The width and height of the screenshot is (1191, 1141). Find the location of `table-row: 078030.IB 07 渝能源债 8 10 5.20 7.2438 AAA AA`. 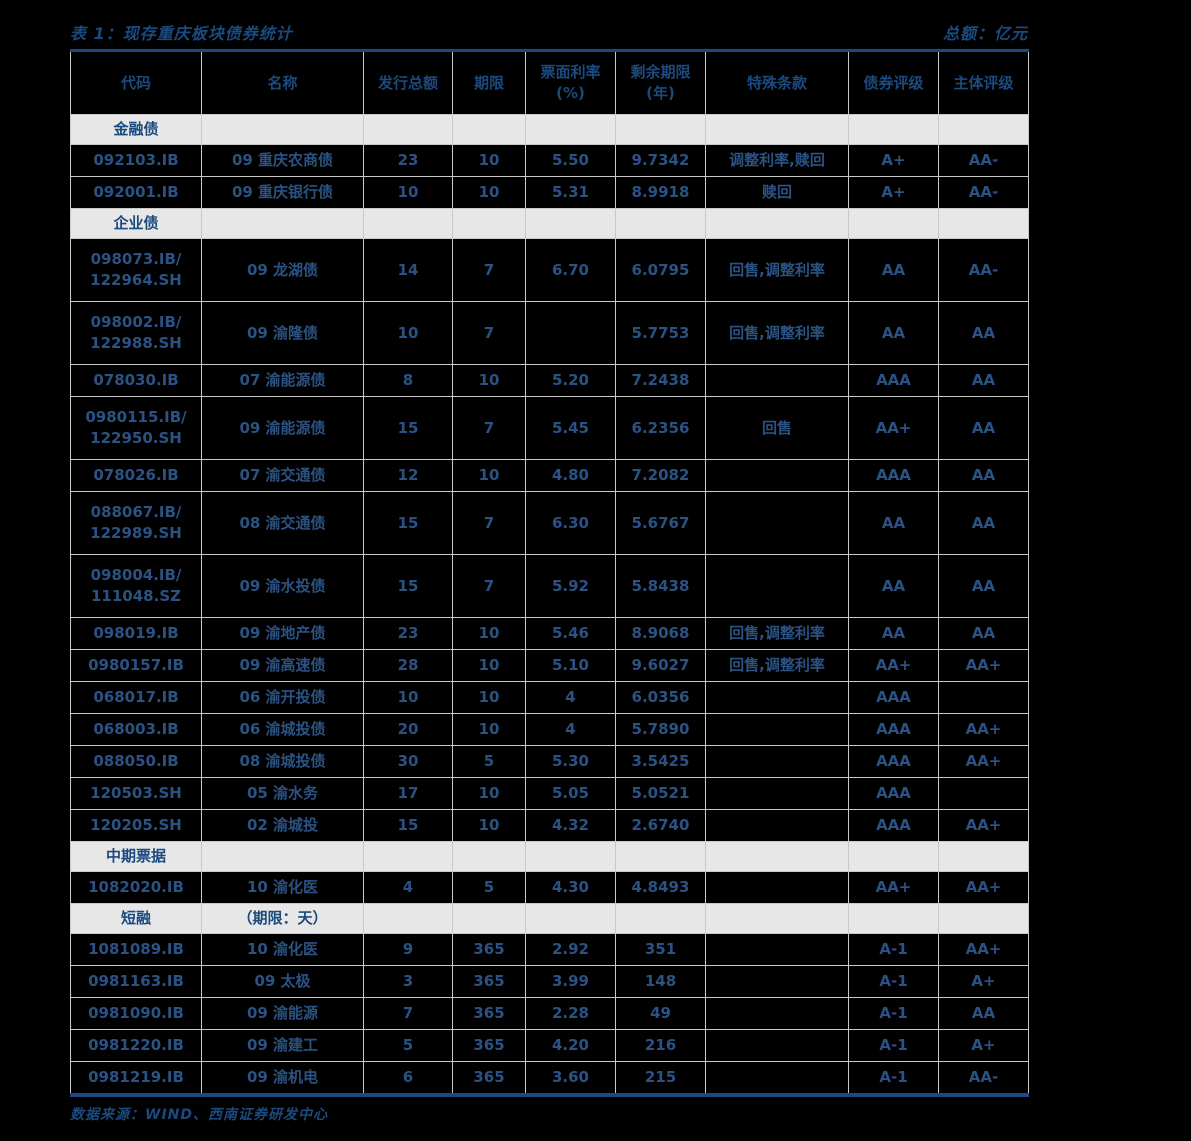

table-row: 078030.IB 07 渝能源债 8 10 5.20 7.2438 AAA AA is located at coordinates (549, 380).